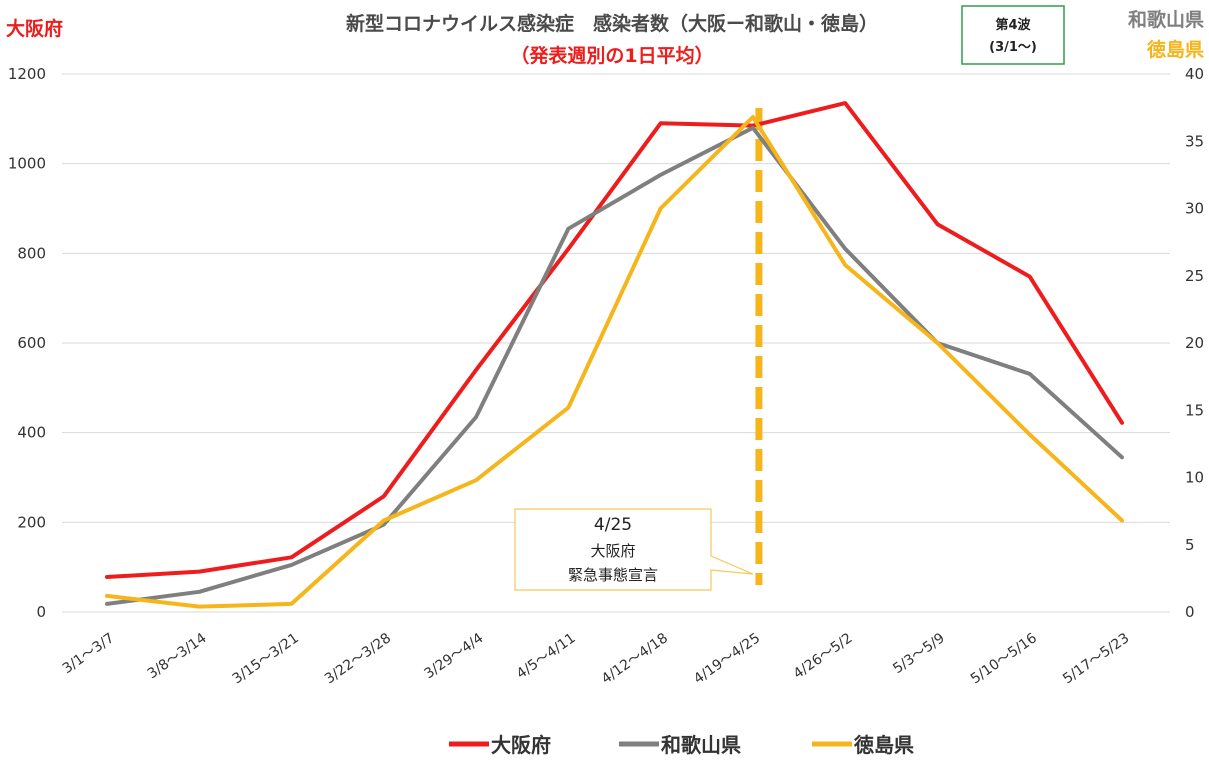 The image size is (1209, 762). What do you see at coordinates (1004, 658) in the screenshot?
I see `x-tick-label: 5/10～5/16` at bounding box center [1004, 658].